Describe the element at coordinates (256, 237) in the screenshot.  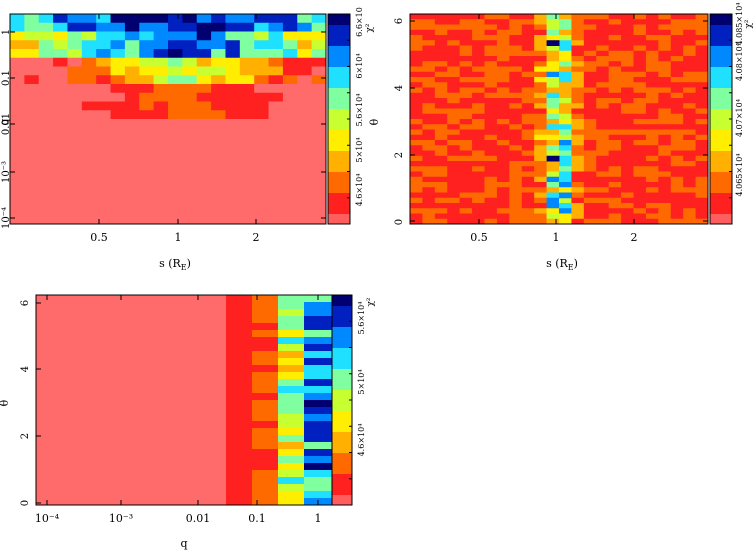
I see `x-tick-label: 2` at that location.